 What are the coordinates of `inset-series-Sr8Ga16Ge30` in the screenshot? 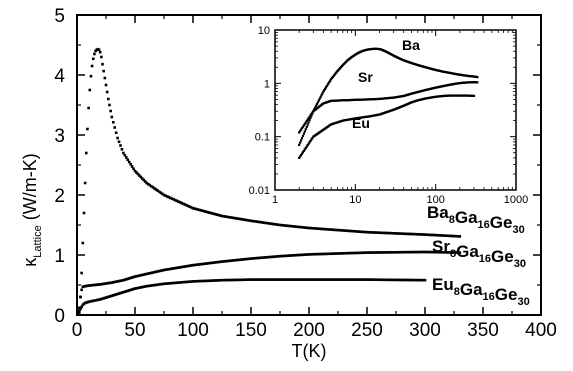 It's located at (388, 107).